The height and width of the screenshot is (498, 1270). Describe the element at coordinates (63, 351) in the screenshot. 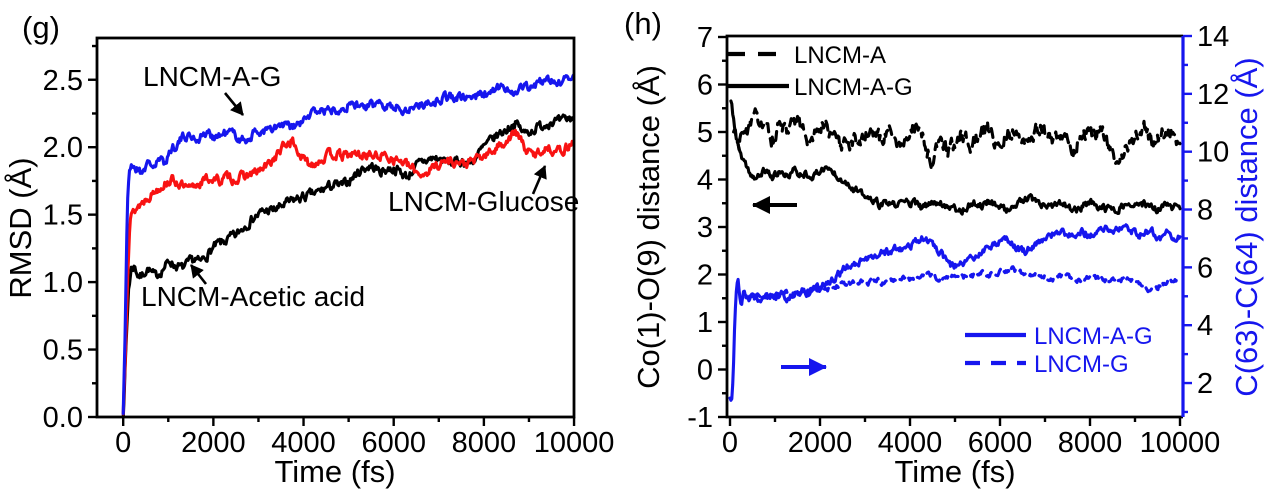

I see `left-y-tick-label: 0.5` at that location.